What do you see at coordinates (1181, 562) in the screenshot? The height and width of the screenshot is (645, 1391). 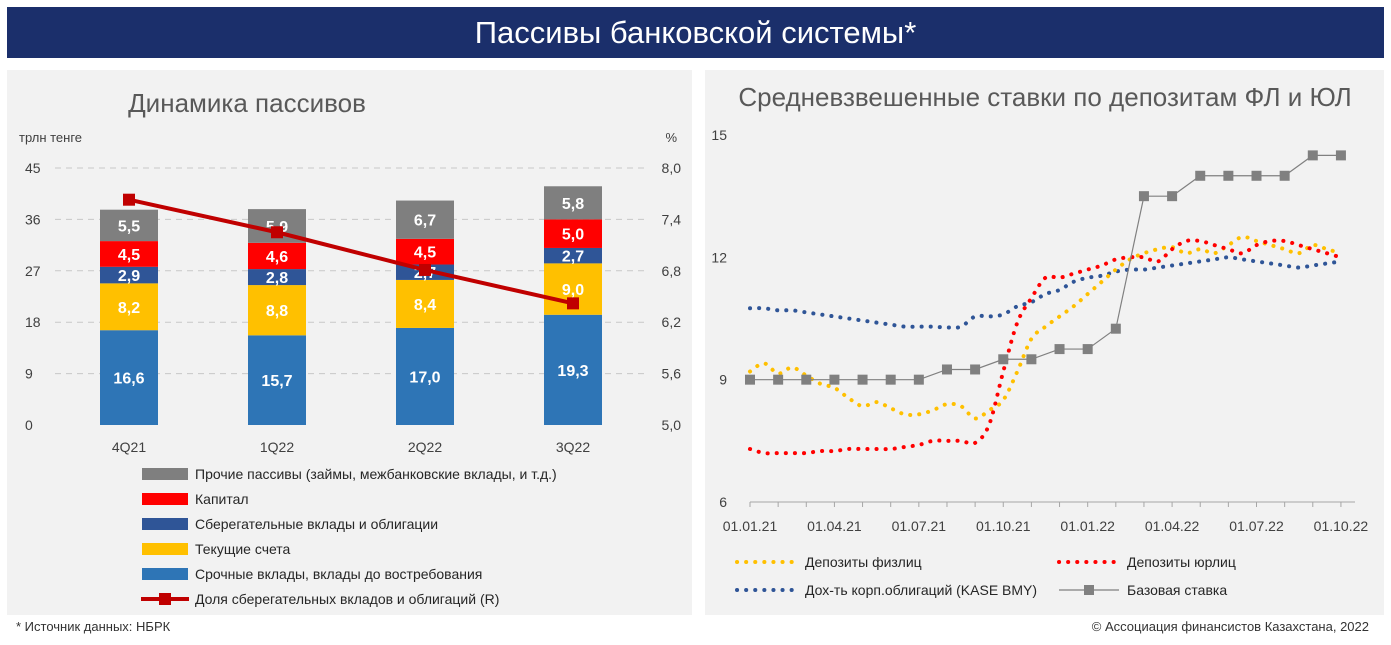 I see `legend-label: Депозиты юрлиц` at bounding box center [1181, 562].